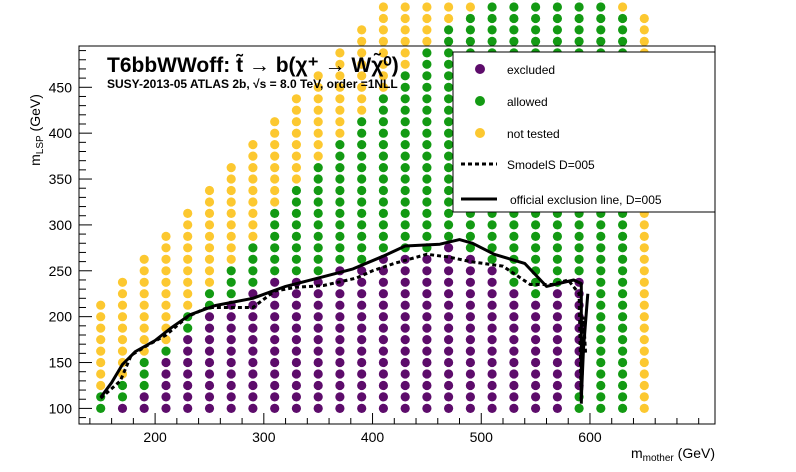 This screenshot has width=796, height=472. What do you see at coordinates (36, 130) in the screenshot?
I see `svg-text: mLSP (GeV)` at bounding box center [36, 130].